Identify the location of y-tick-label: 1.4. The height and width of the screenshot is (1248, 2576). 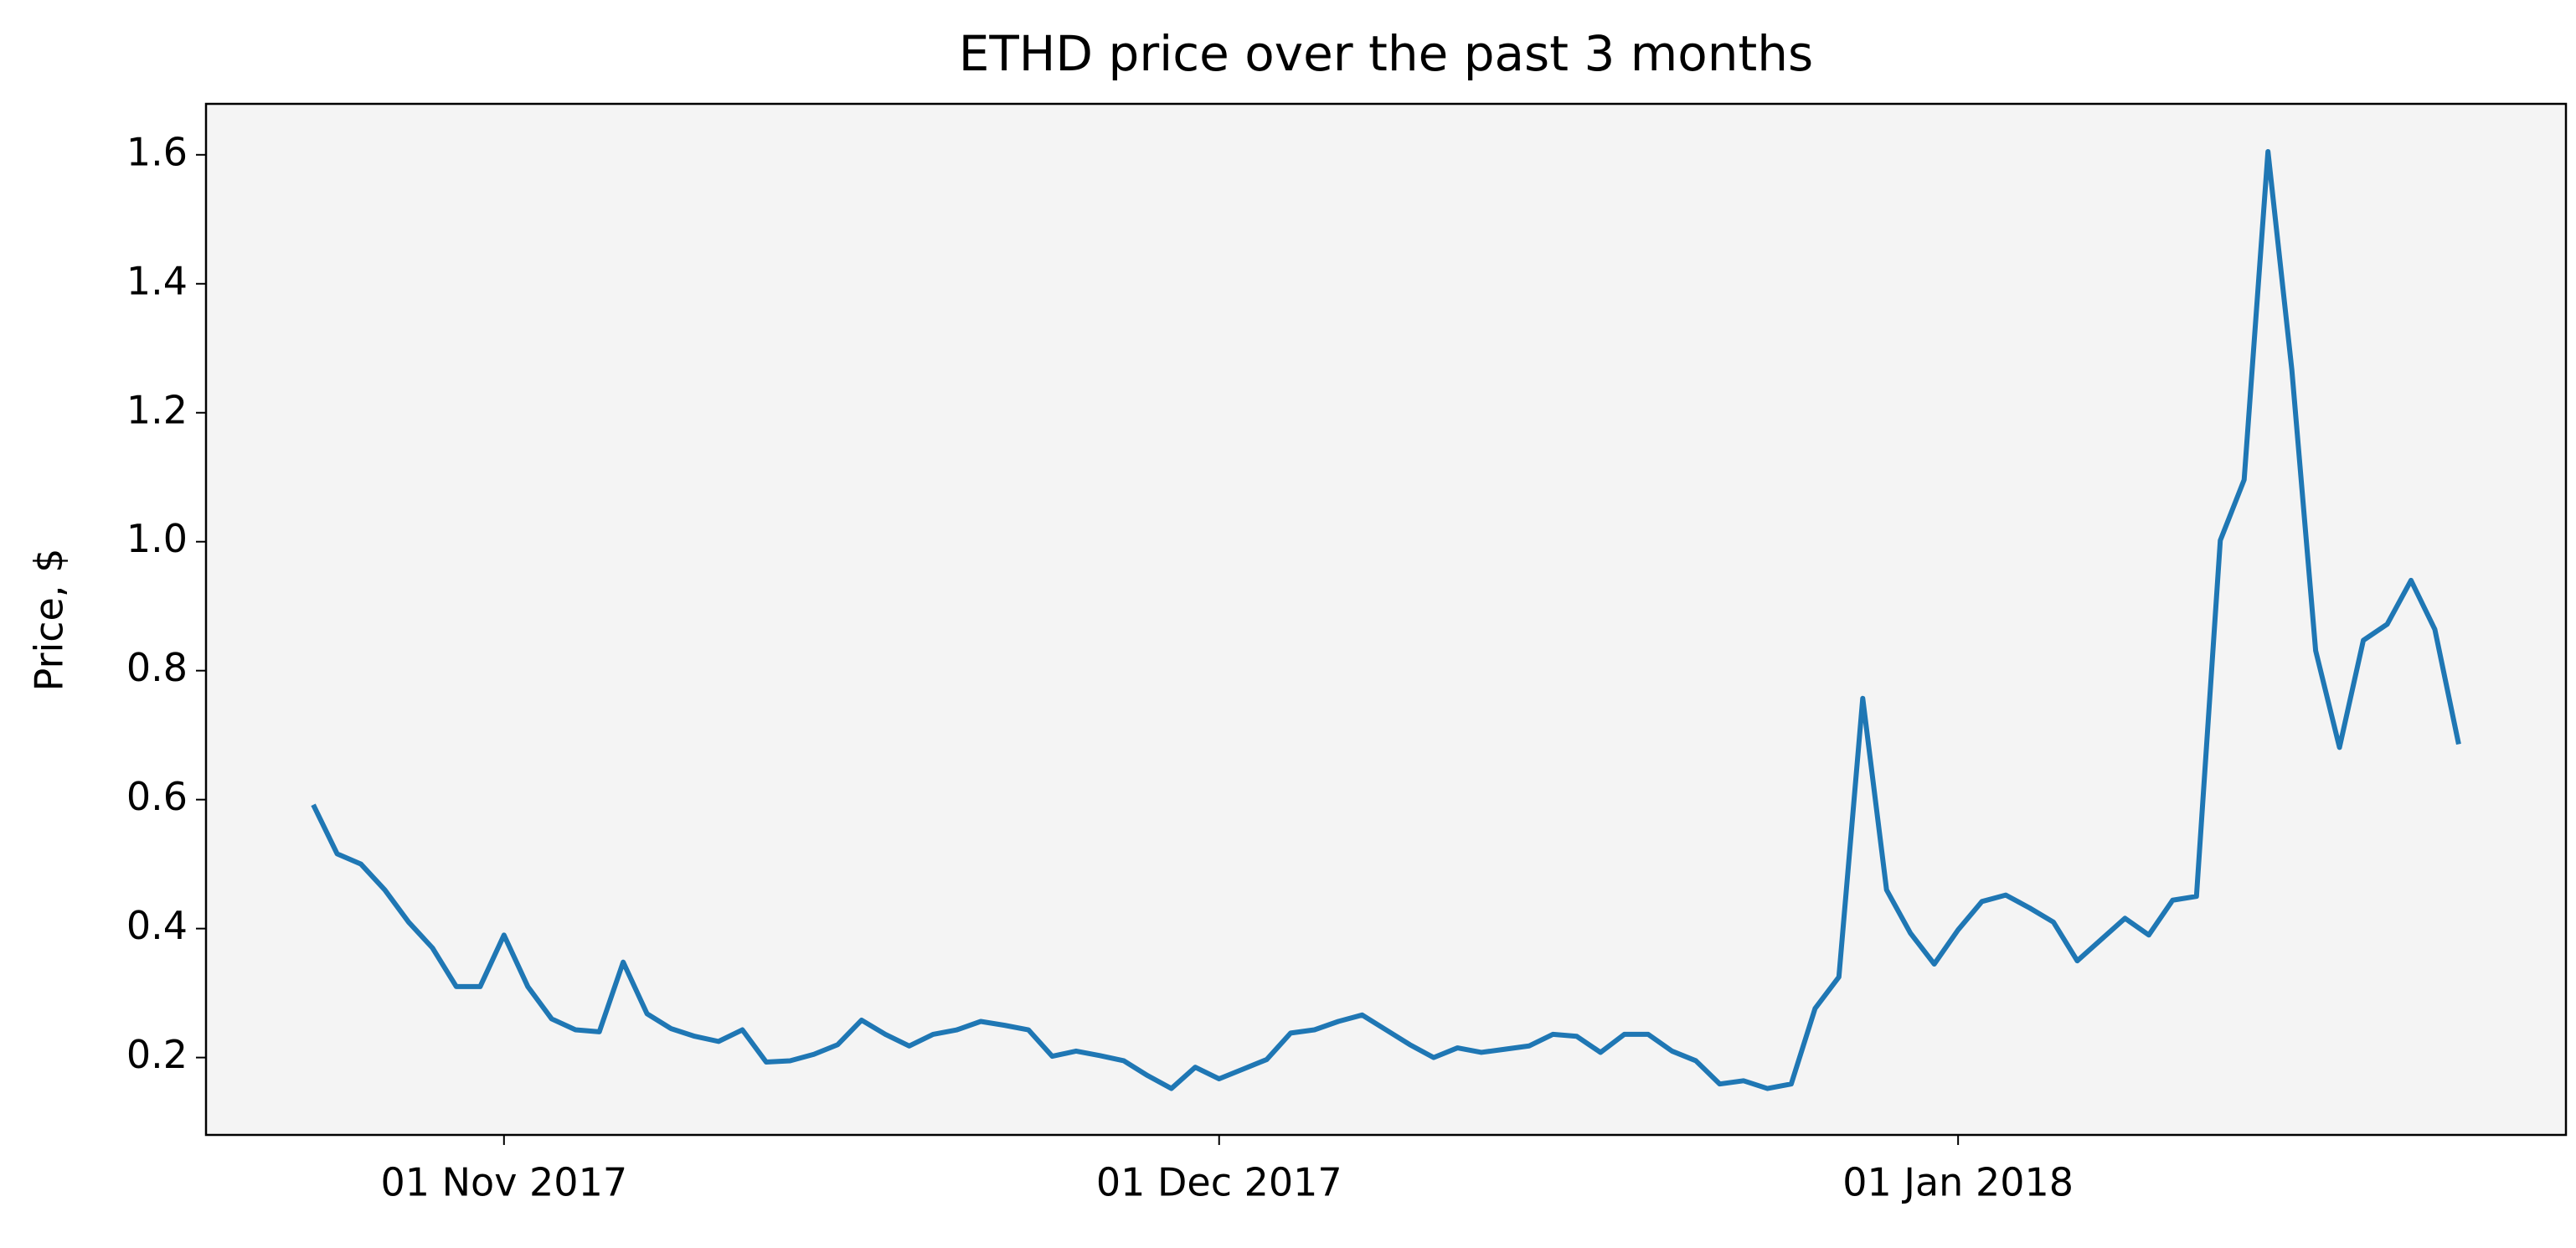
(157, 280).